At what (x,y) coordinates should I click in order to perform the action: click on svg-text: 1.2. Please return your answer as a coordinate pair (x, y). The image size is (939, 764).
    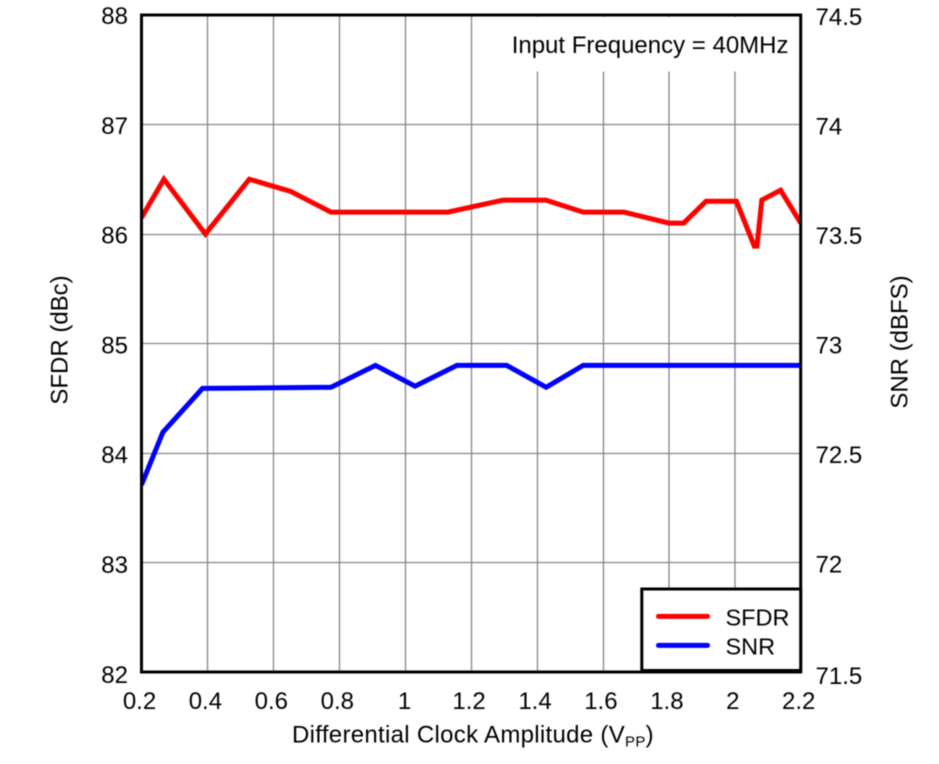
    Looking at the image, I should click on (468, 701).